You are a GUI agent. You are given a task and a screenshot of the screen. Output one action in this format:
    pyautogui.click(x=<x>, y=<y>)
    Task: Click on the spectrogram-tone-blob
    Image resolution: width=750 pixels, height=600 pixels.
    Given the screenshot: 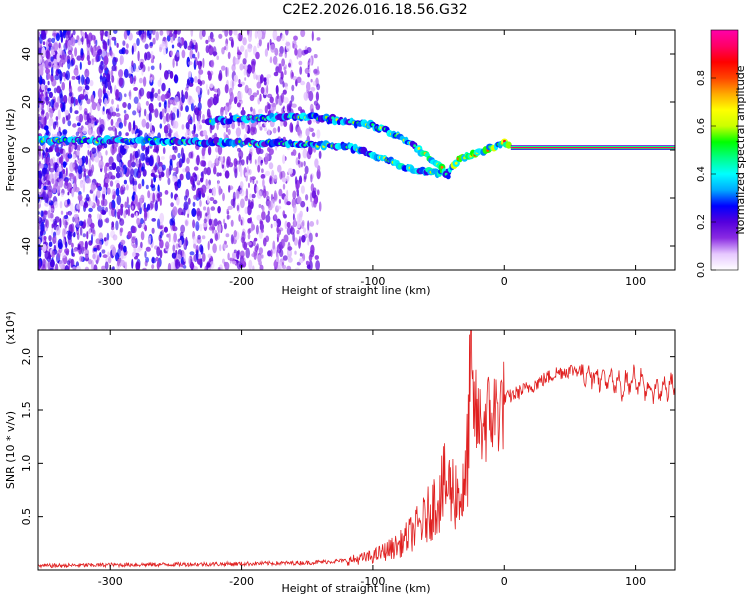 What is the action you would take?
    pyautogui.click(x=508, y=145)
    